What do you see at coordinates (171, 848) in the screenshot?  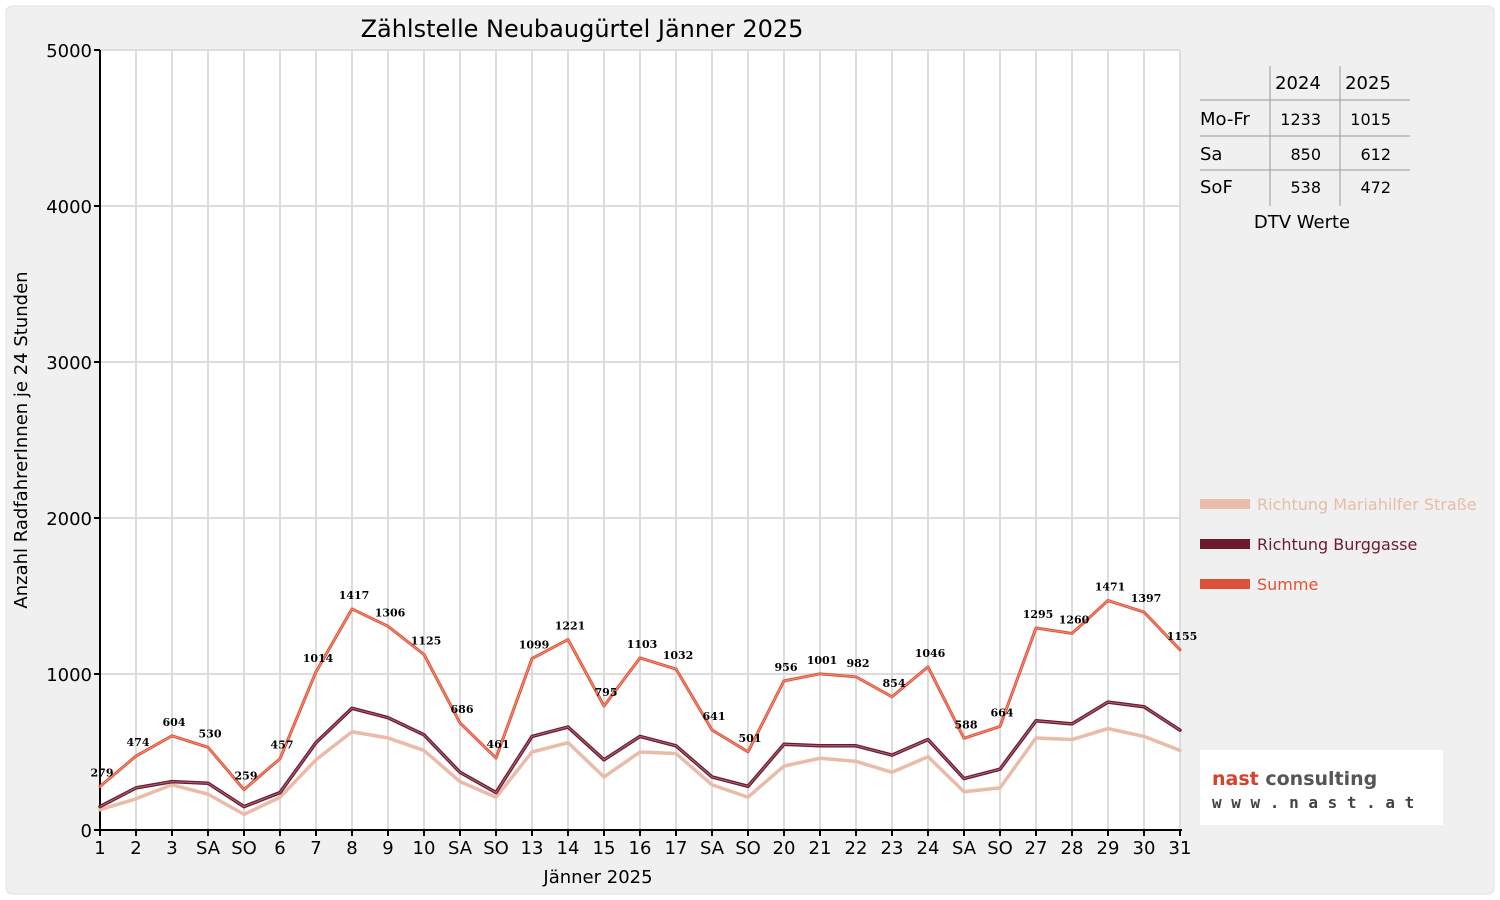 I see `x-tick-label: 3` at bounding box center [171, 848].